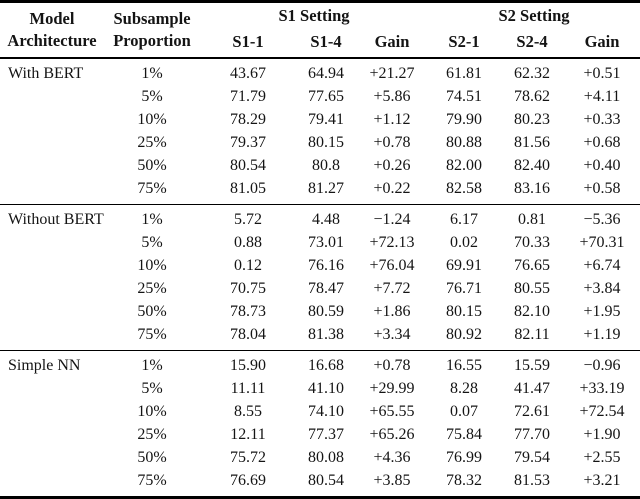  What do you see at coordinates (248, 334) in the screenshot?
I see `value-cell: 78.04` at bounding box center [248, 334].